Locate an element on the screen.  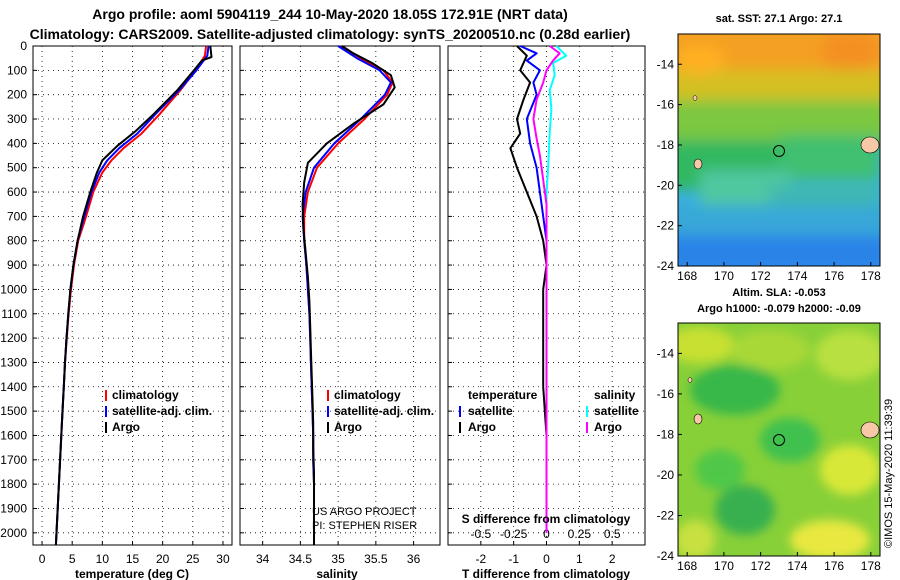
x-tick-label: 1 is located at coordinates (579, 559).